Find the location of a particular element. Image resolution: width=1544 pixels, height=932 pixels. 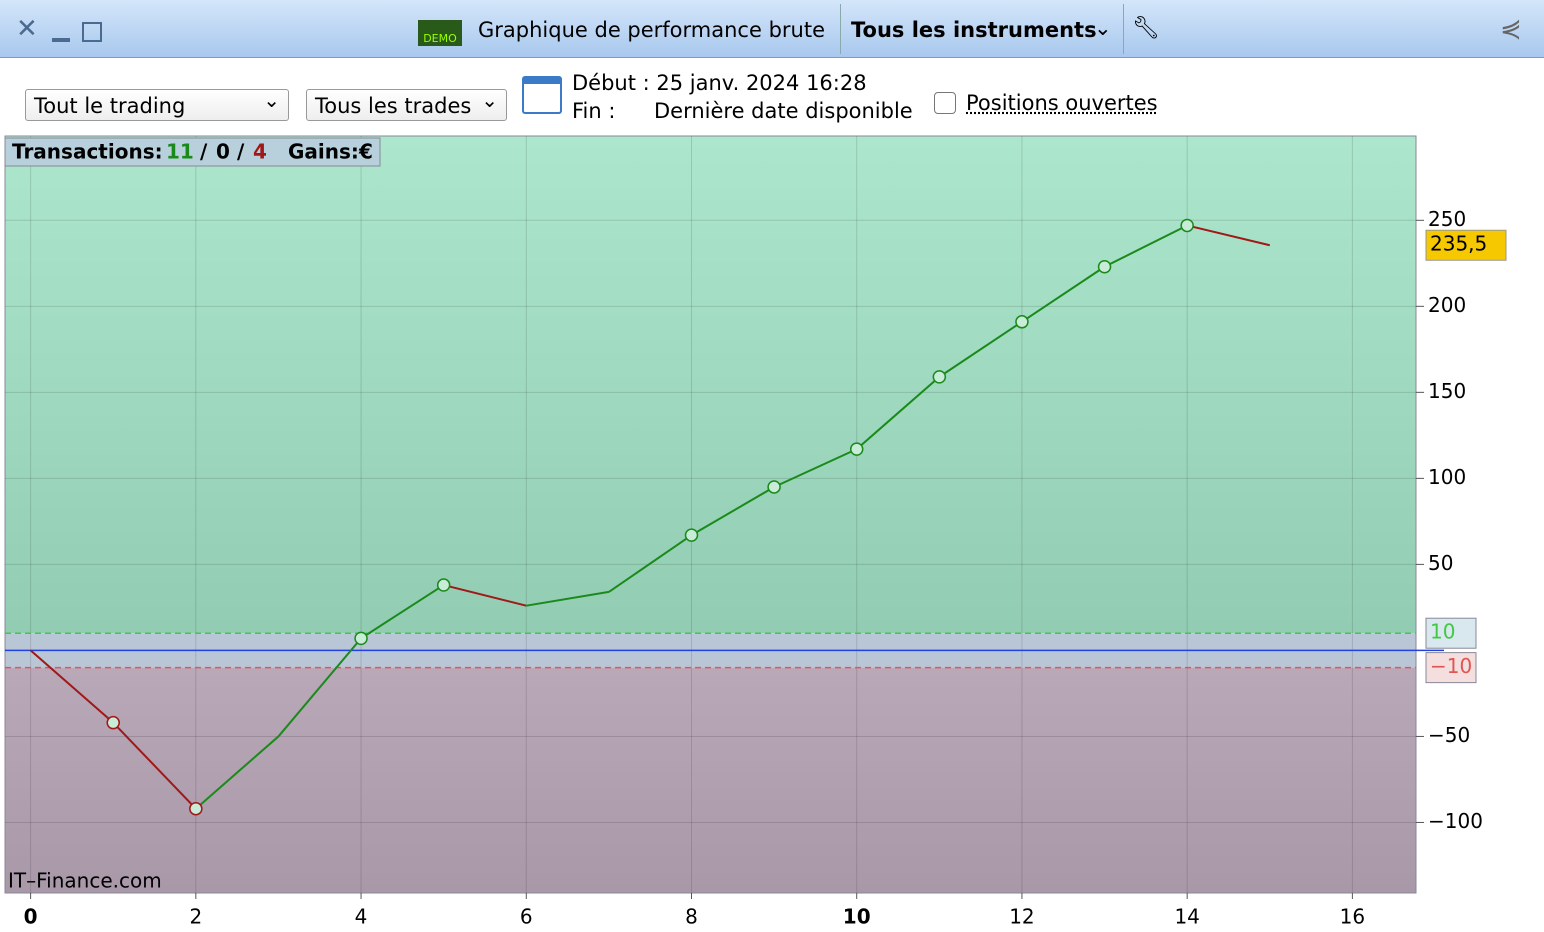

x-tick-label: 16 is located at coordinates (1352, 917).